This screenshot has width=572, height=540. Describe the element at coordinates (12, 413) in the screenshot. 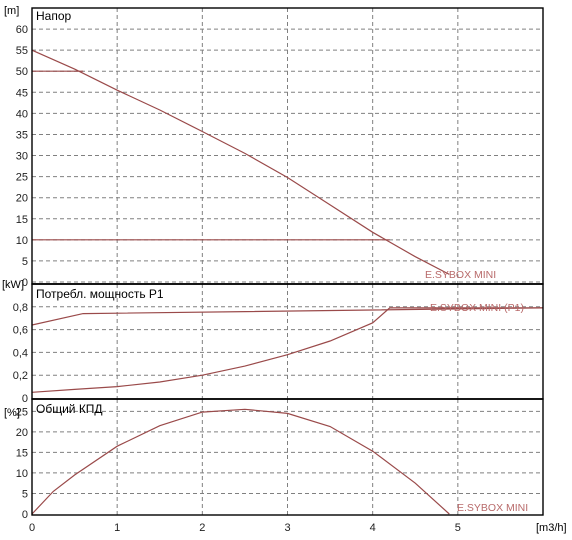

I see `y-unit-label: [%]` at that location.